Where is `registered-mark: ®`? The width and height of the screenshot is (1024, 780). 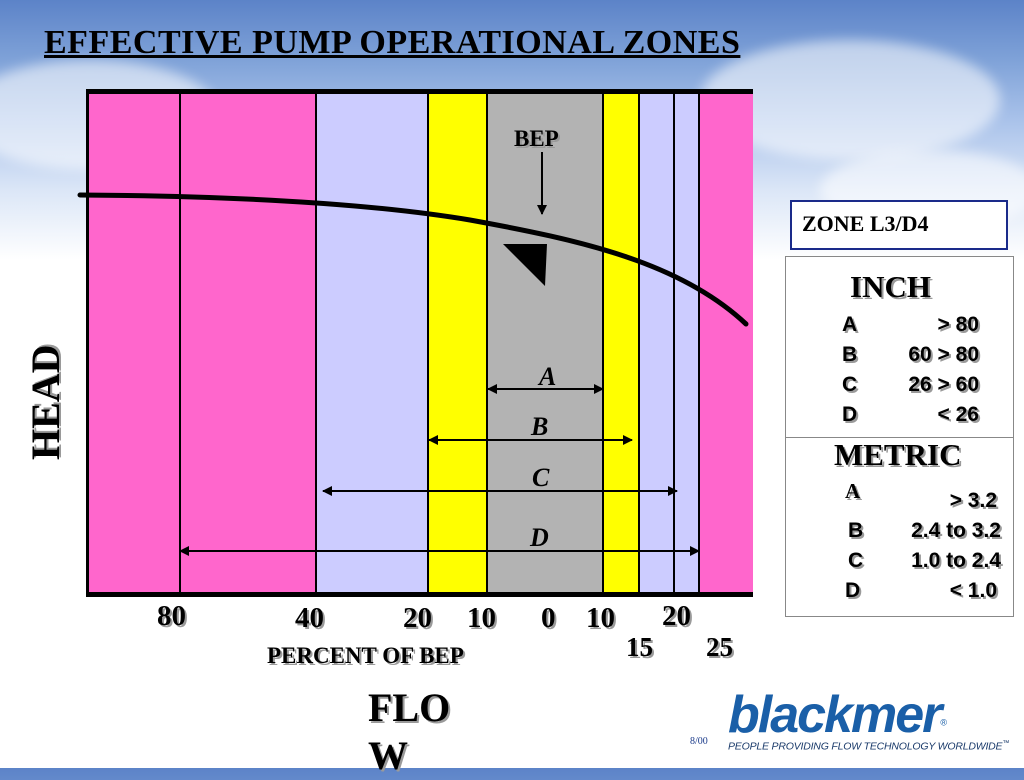 registered-mark: ® is located at coordinates (944, 722).